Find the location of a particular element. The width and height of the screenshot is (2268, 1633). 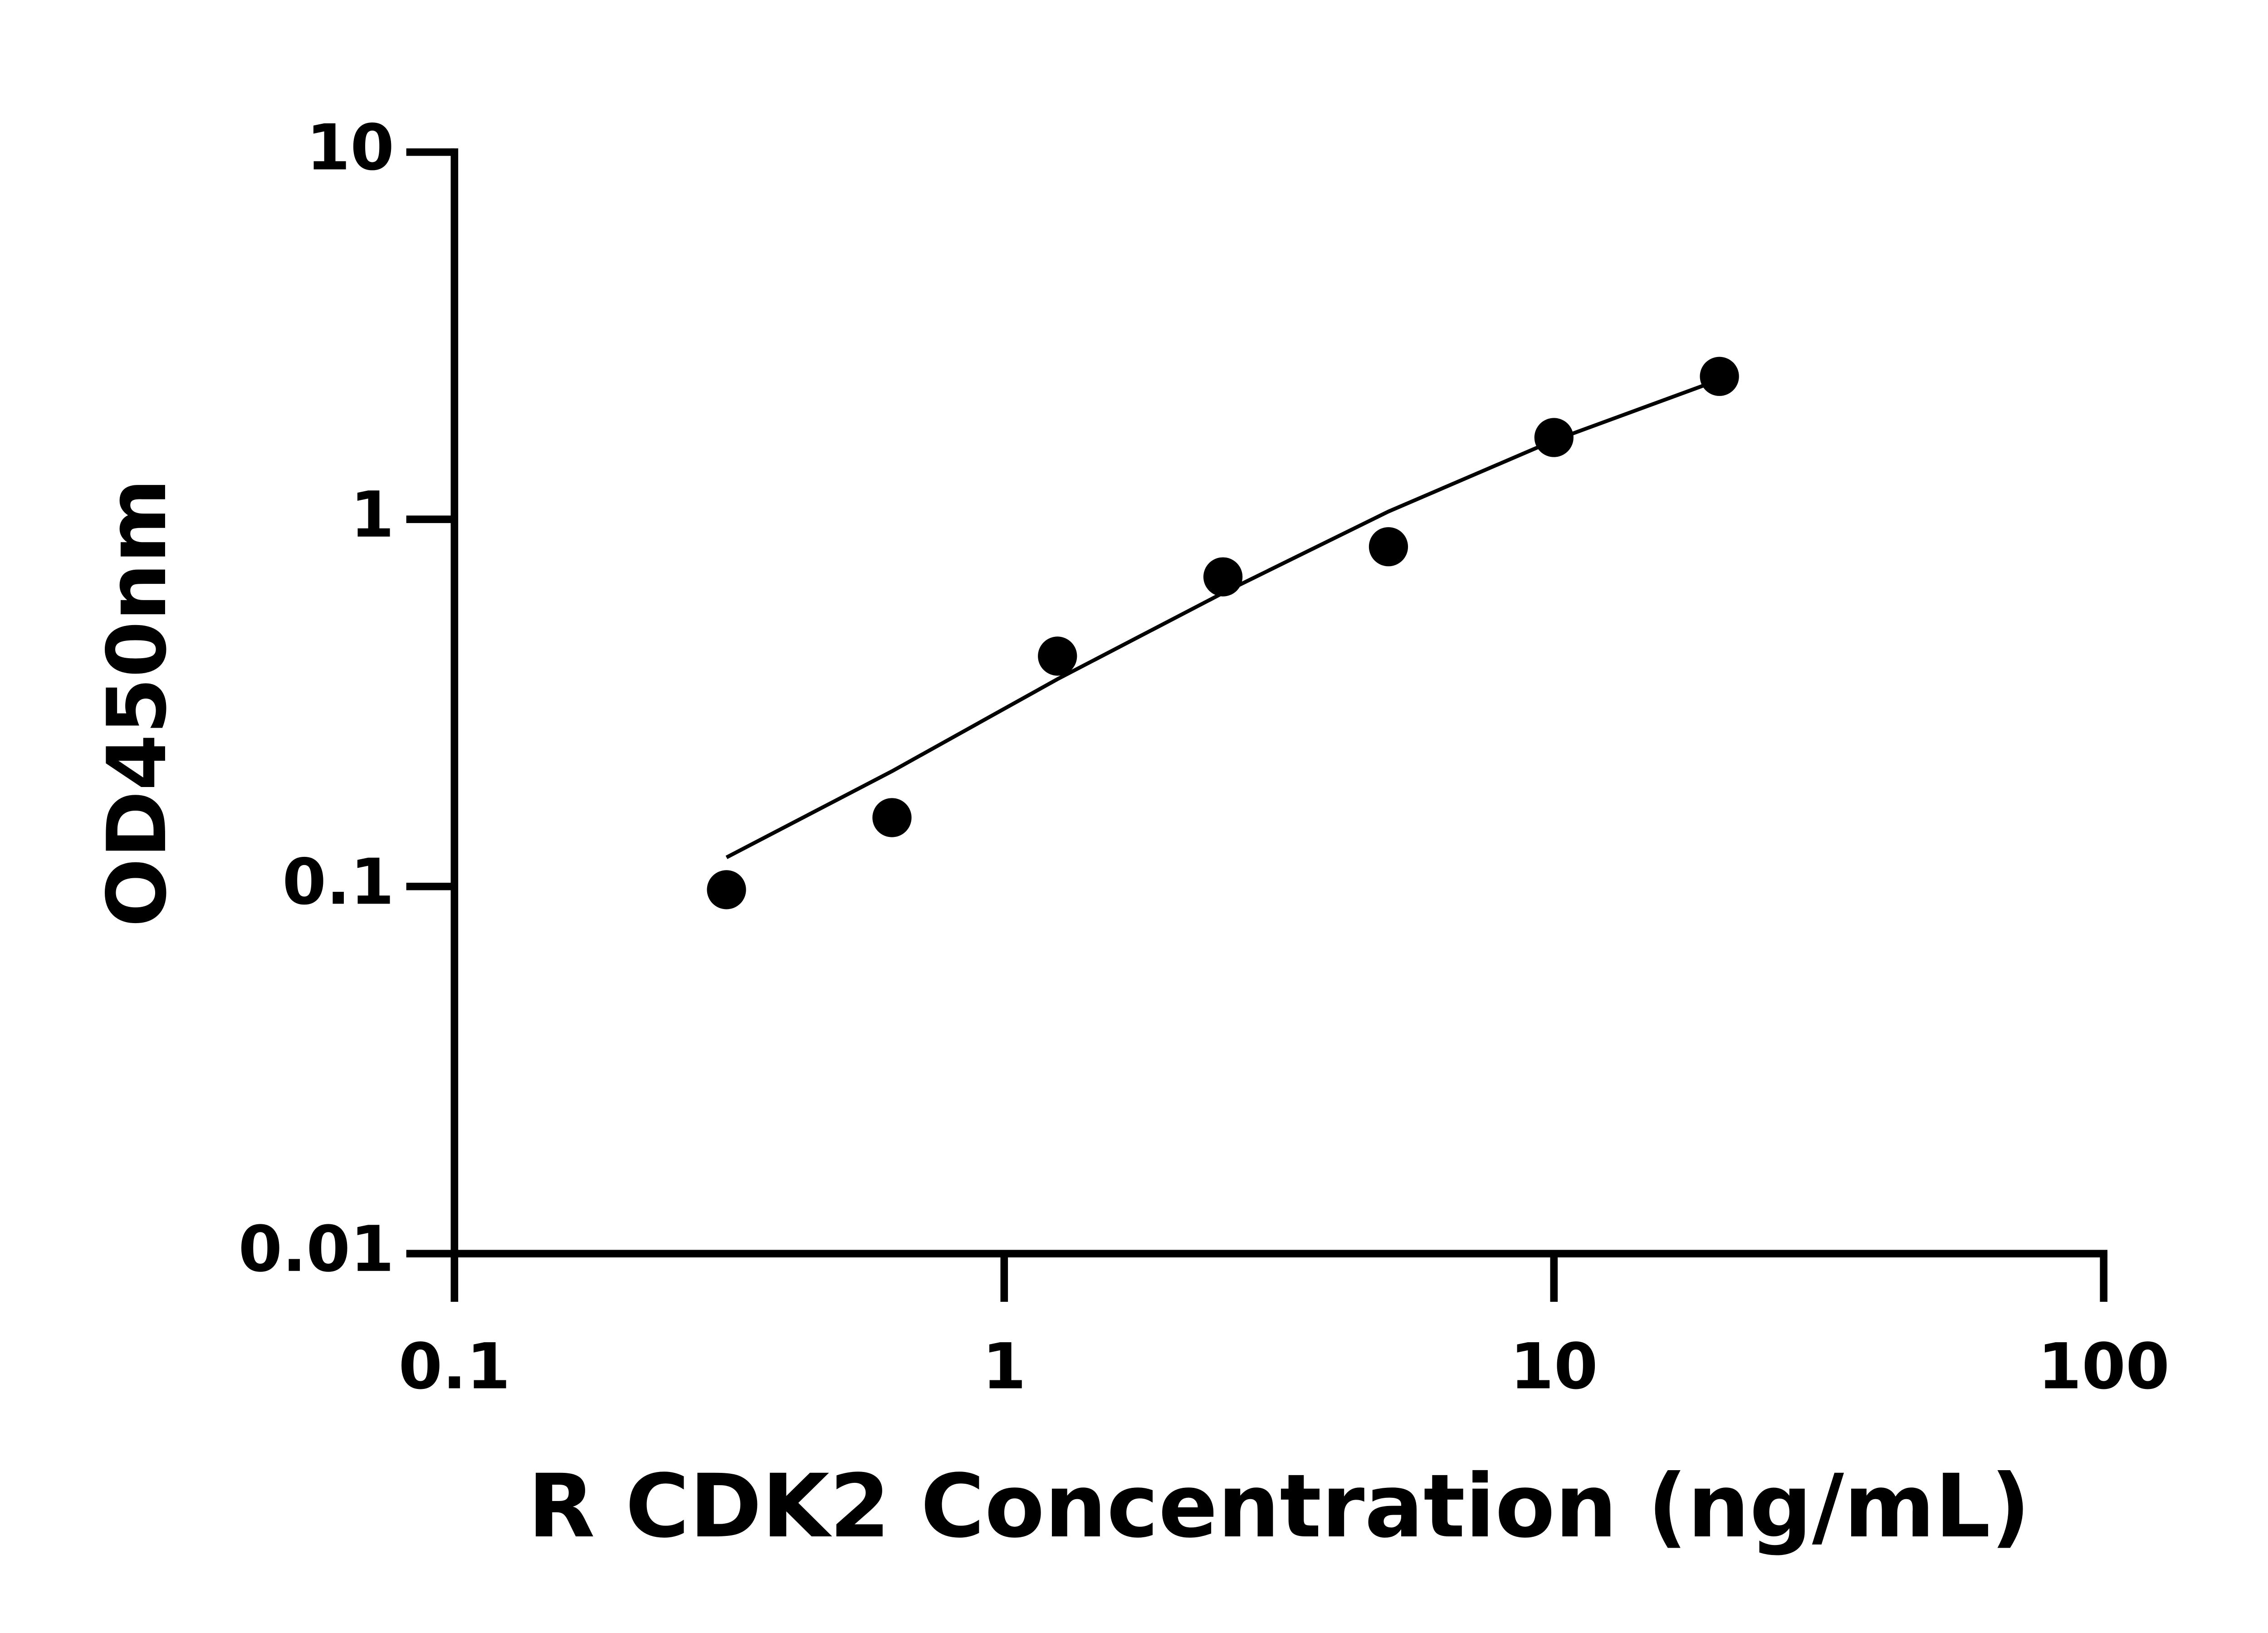

y-tick-label: 0.01 is located at coordinates (316, 1249).